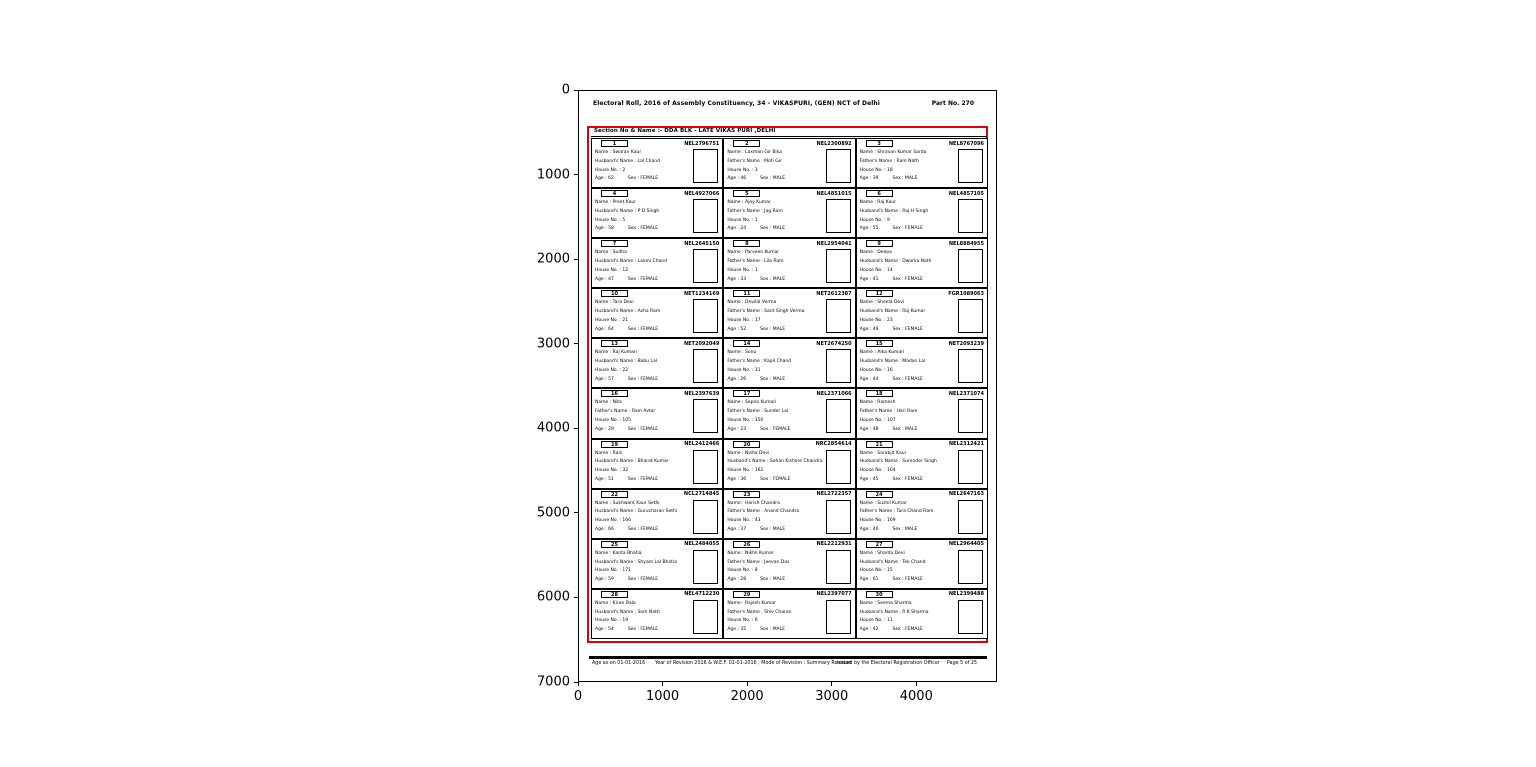 The height and width of the screenshot is (767, 1536). Describe the element at coordinates (747, 594) in the screenshot. I see `serial-number-box: 29` at that location.